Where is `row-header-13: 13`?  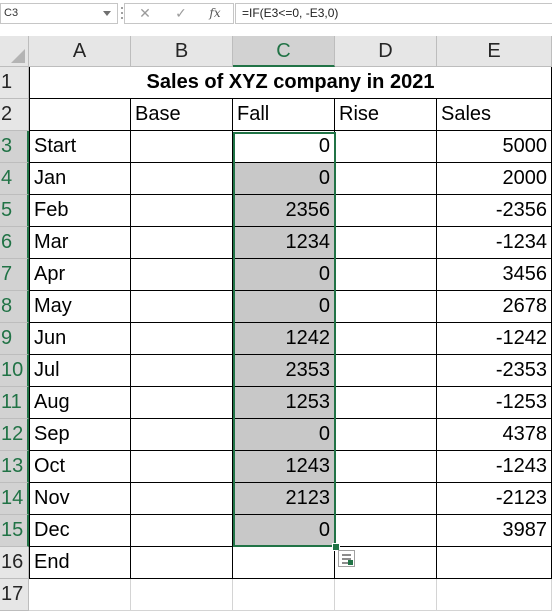
row-header-13: 13 is located at coordinates (14, 467).